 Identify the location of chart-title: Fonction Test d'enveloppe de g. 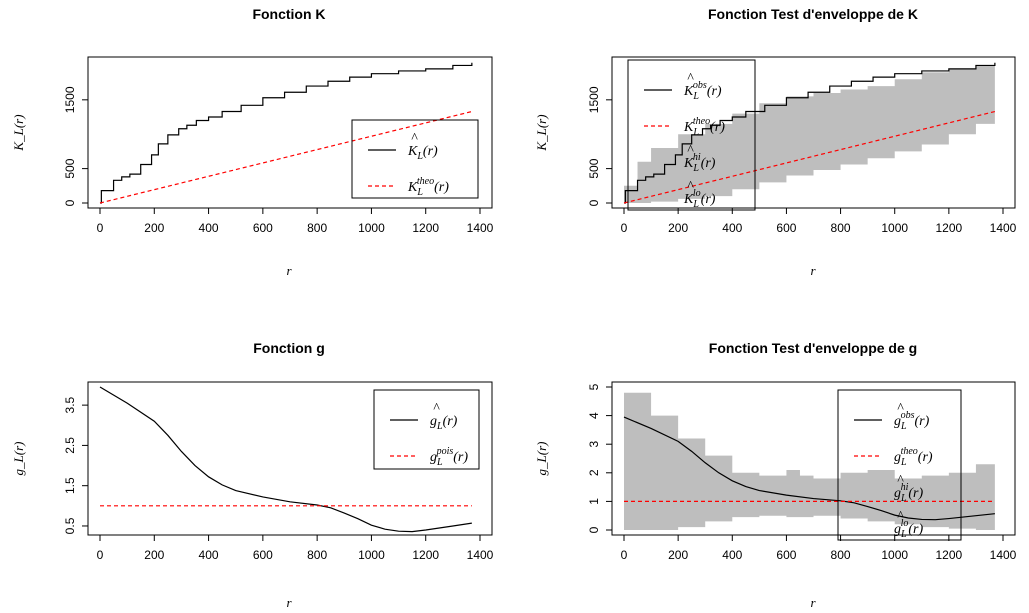
(813, 348).